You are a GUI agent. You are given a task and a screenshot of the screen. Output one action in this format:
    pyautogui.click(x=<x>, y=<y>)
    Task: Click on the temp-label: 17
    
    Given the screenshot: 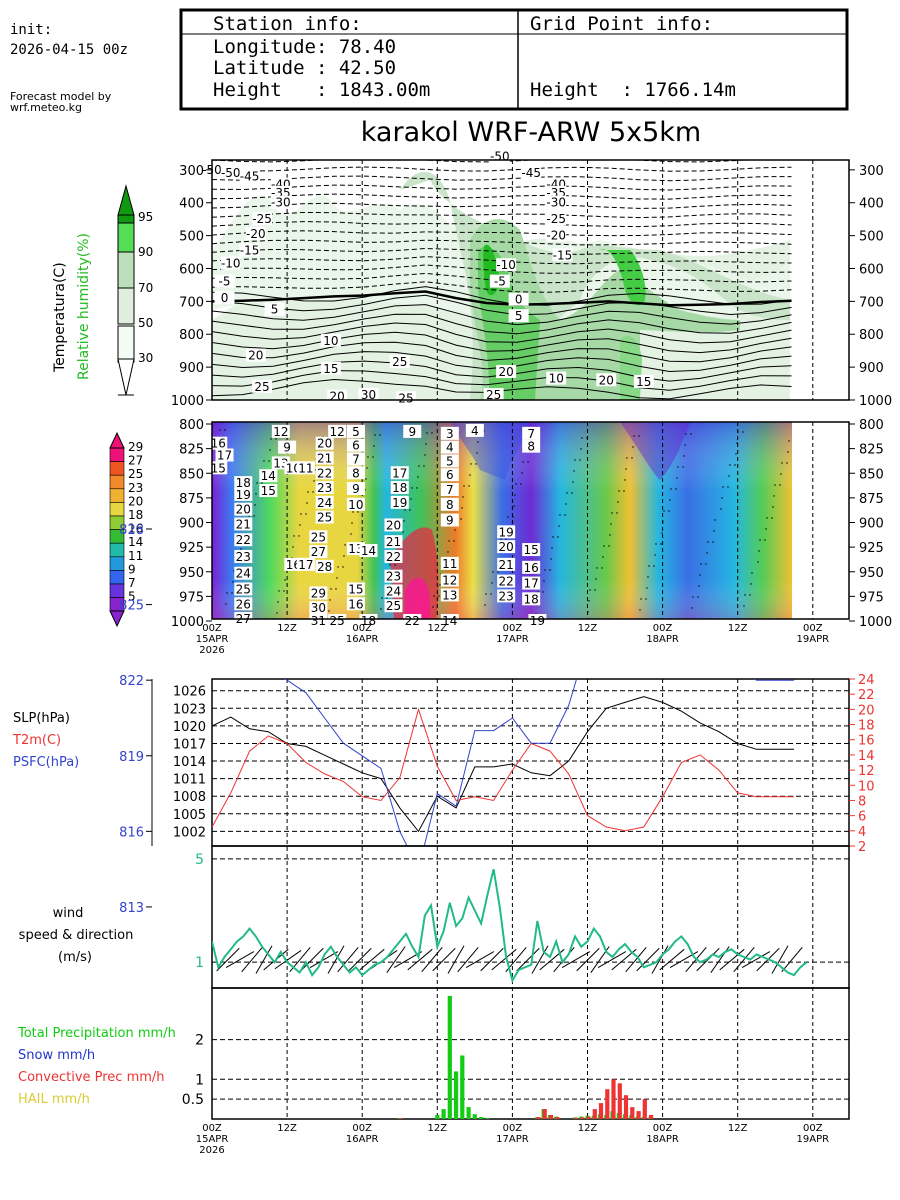 What is the action you would take?
    pyautogui.click(x=305, y=565)
    